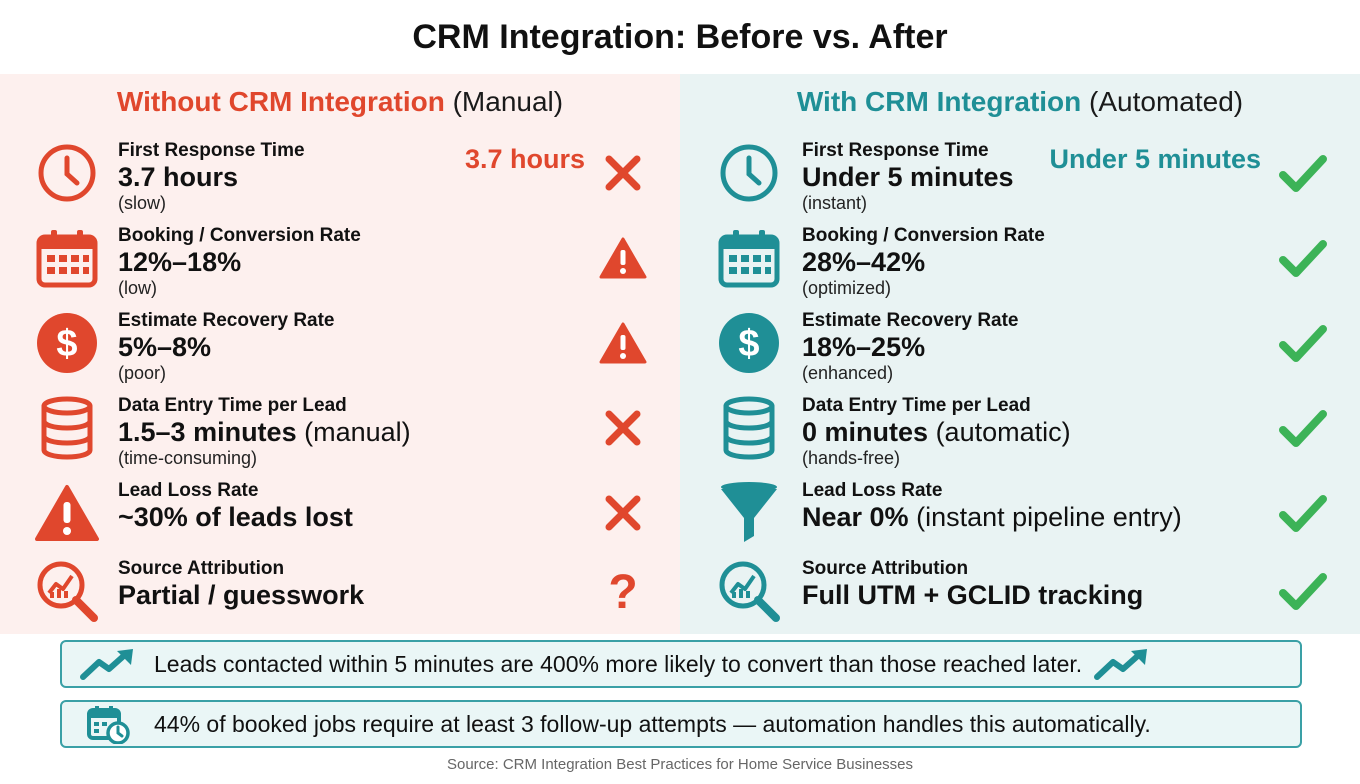 This screenshot has height=784, width=1360. I want to click on response-time-callout: 3.7 hours, so click(524, 159).